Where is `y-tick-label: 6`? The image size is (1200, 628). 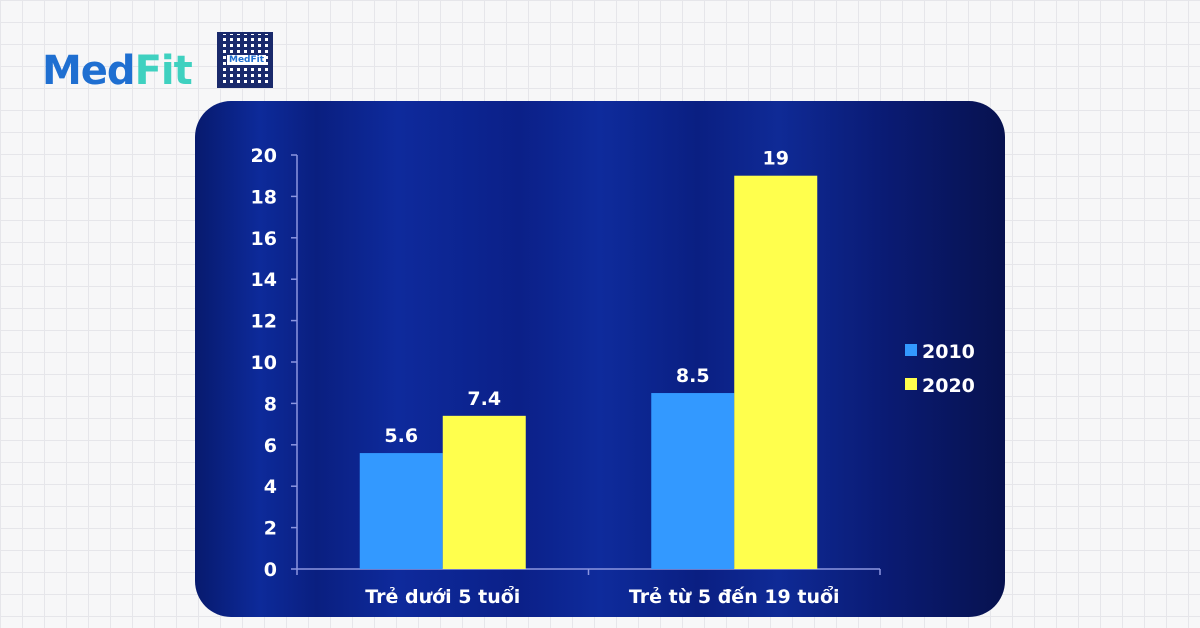 y-tick-label: 6 is located at coordinates (270, 446).